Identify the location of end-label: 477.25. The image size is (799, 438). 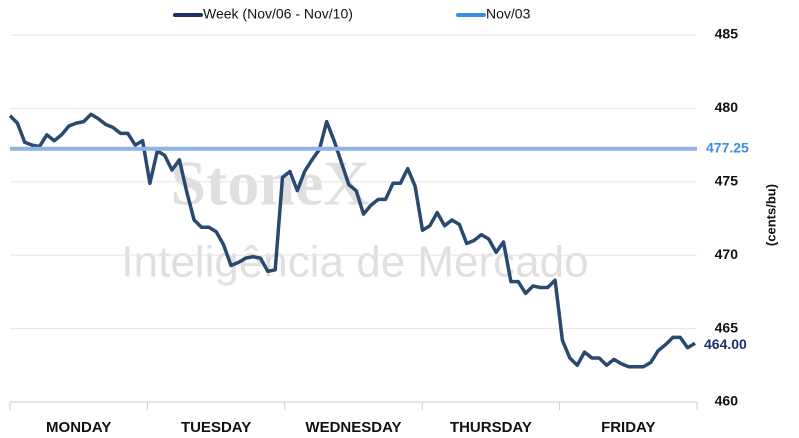
(727, 147).